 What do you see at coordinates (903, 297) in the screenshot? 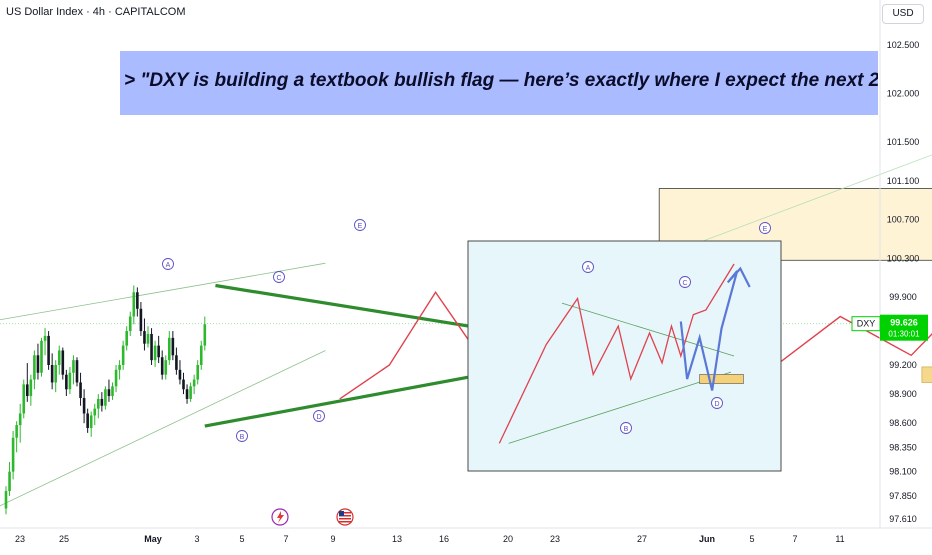
I see `price-tick-label: 99.900` at bounding box center [903, 297].